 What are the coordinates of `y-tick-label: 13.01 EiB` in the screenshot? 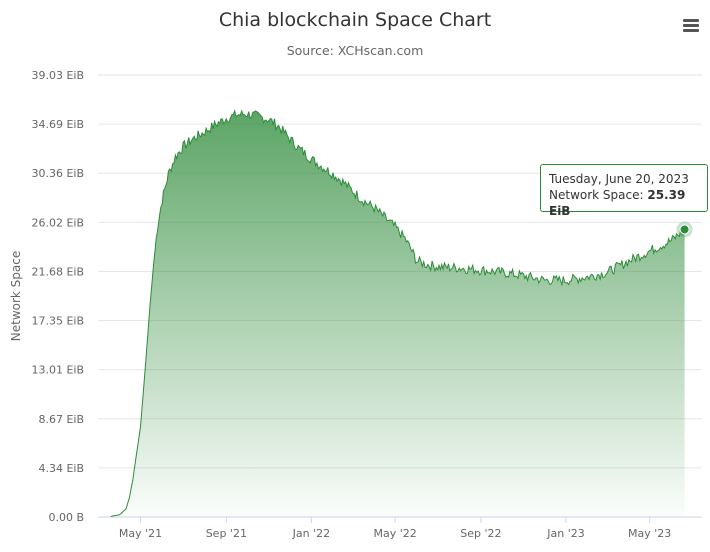 It's located at (57, 370).